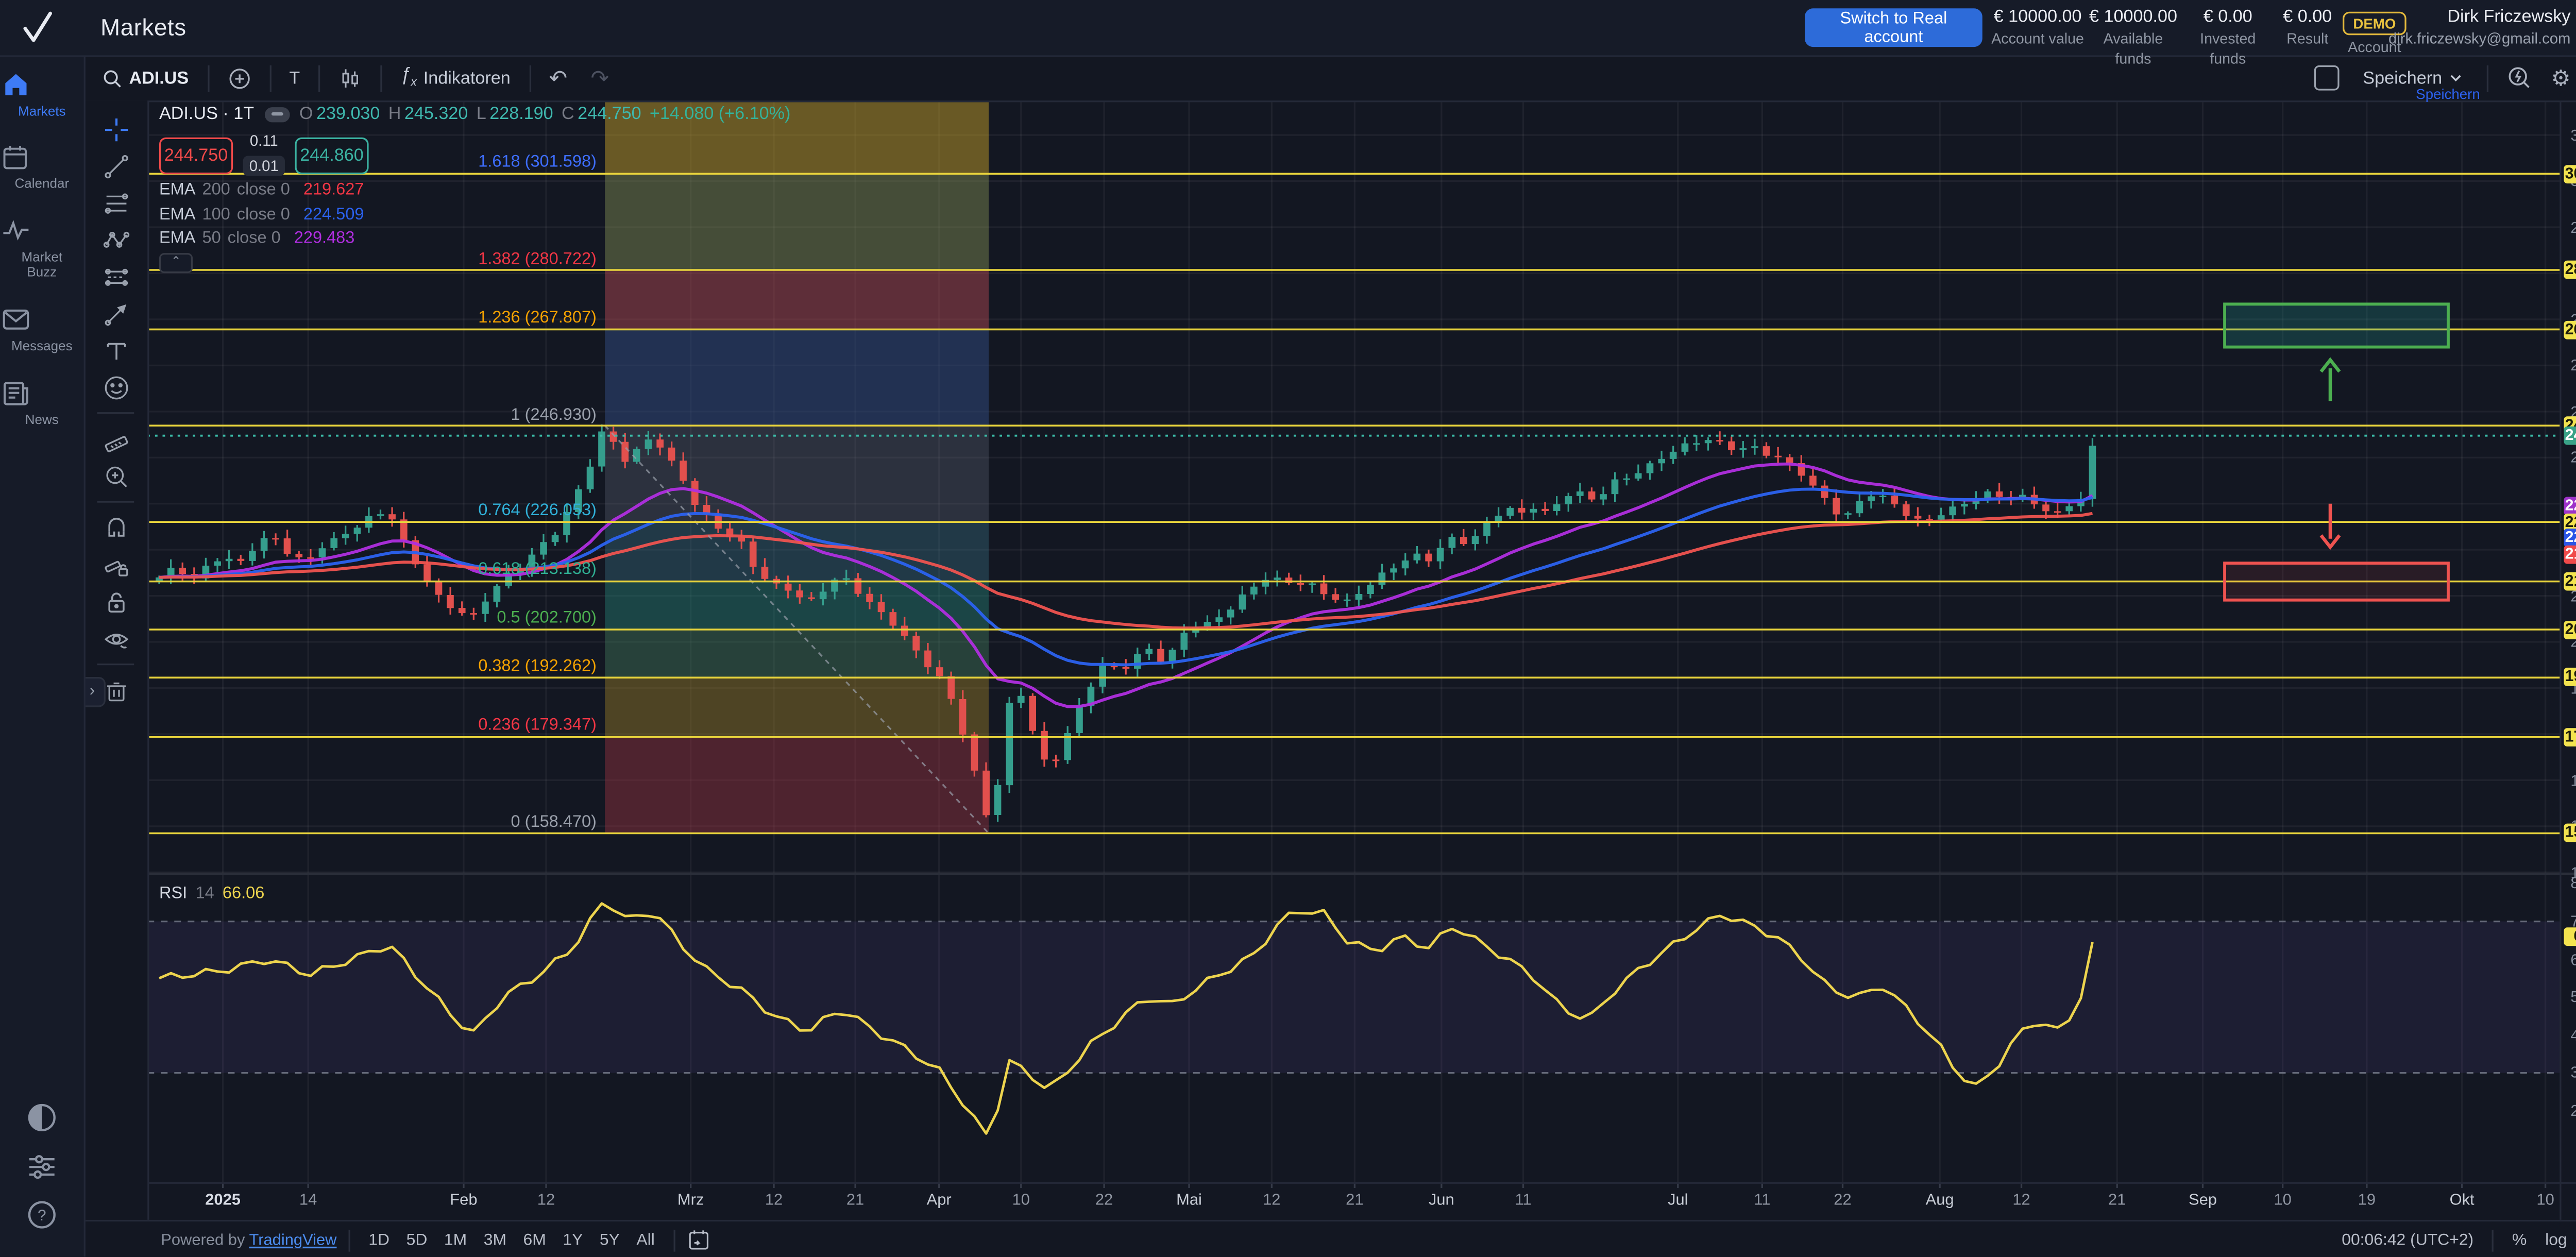 This screenshot has width=2576, height=1257. Describe the element at coordinates (2520, 78) in the screenshot. I see `quick-search-icon` at that location.